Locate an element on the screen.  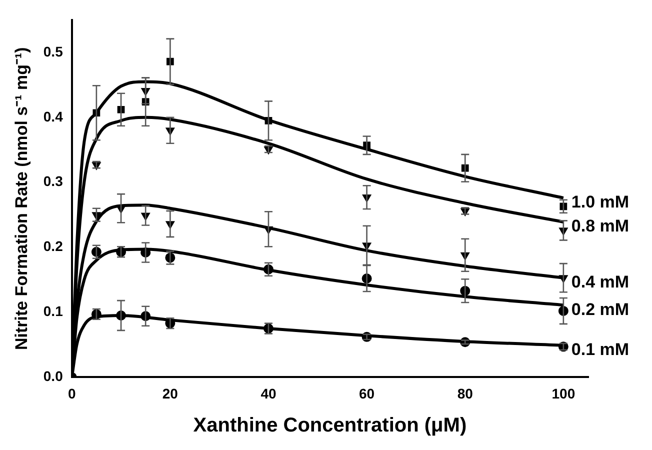
y-tick-label: 0.3 is located at coordinates (53, 181).